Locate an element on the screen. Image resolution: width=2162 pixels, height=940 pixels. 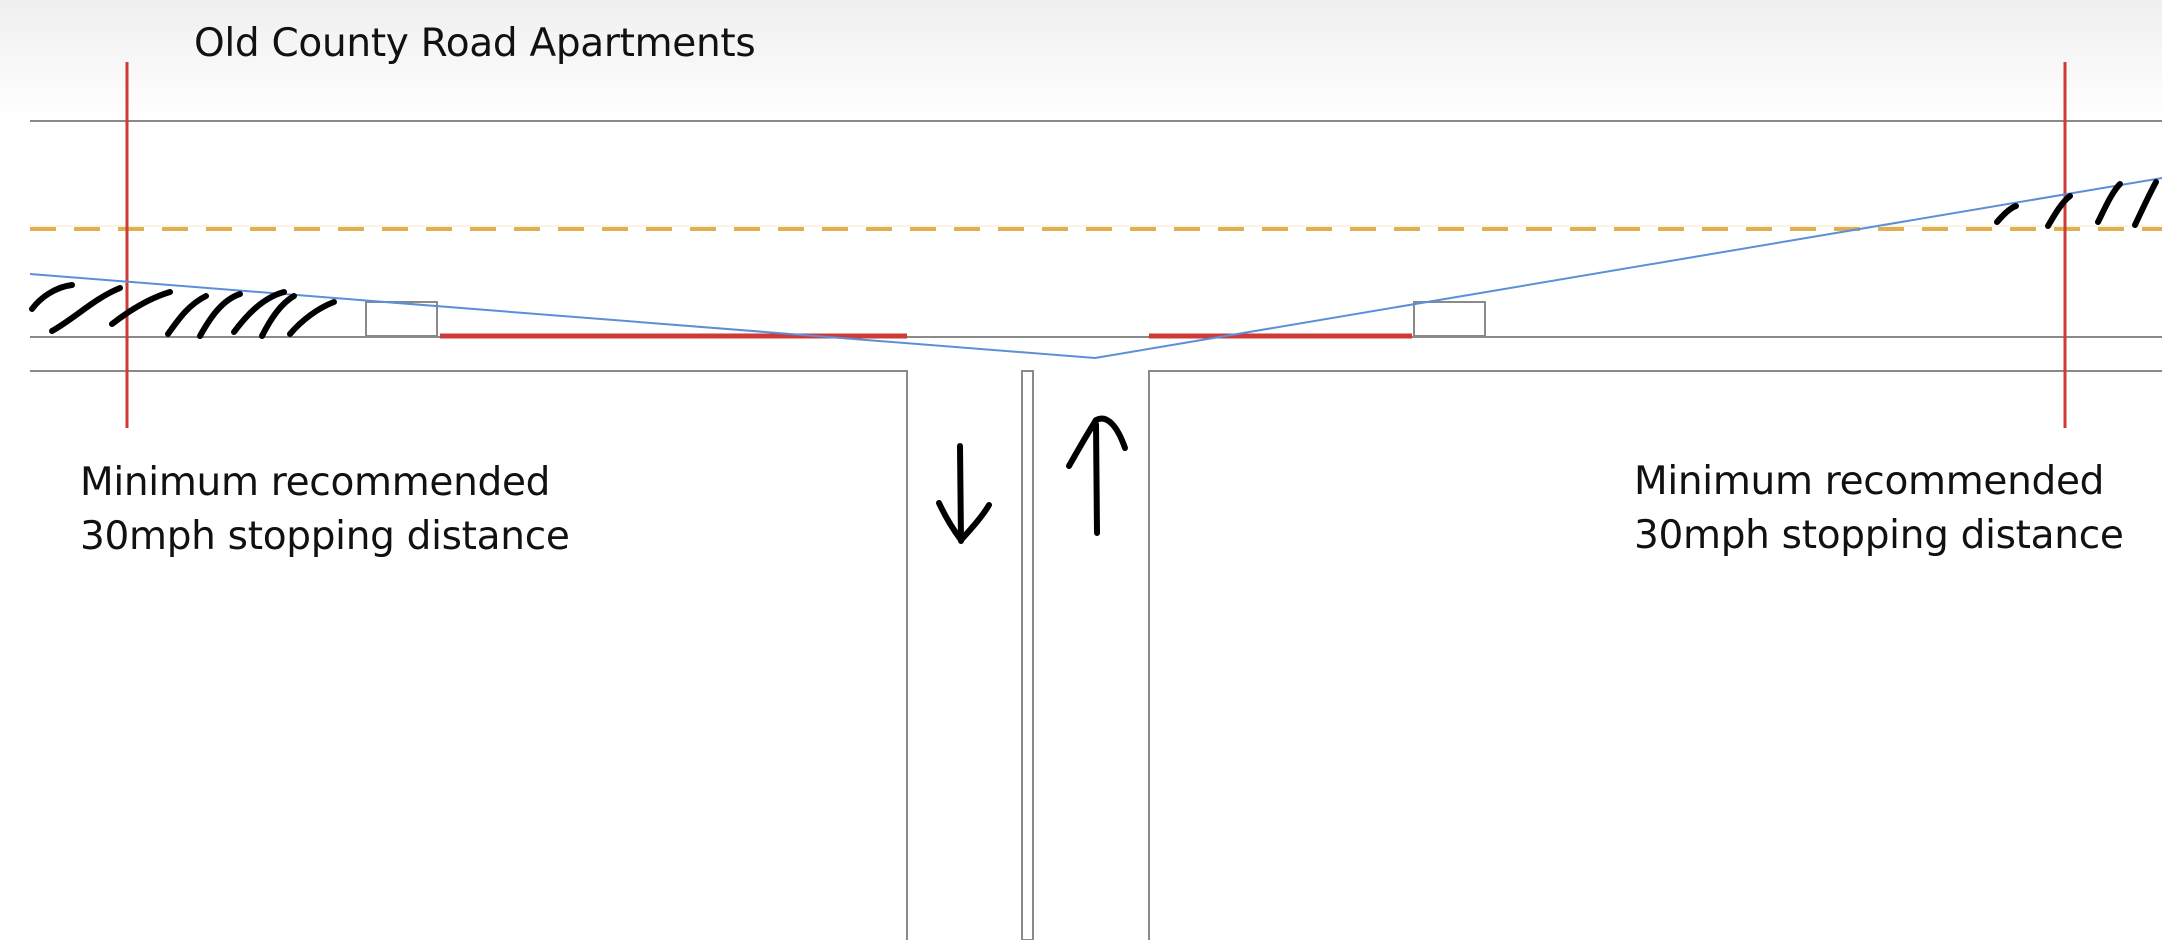
arrow-down-icon is located at coordinates (964, 493).